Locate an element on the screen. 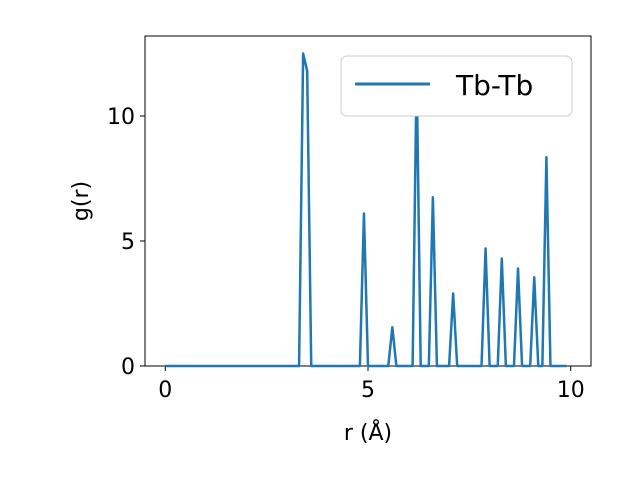 The height and width of the screenshot is (480, 640). x-tick-label: 10 is located at coordinates (571, 390).